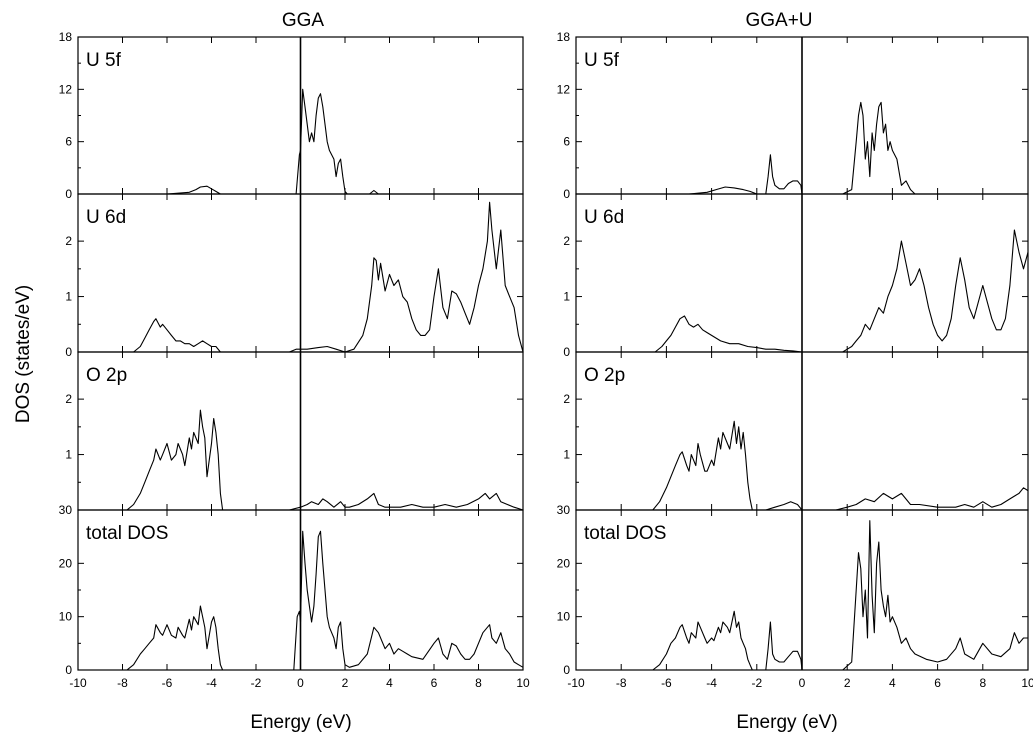 The height and width of the screenshot is (740, 1033). I want to click on gga-u-u6d-dos-curve, so click(802, 291).